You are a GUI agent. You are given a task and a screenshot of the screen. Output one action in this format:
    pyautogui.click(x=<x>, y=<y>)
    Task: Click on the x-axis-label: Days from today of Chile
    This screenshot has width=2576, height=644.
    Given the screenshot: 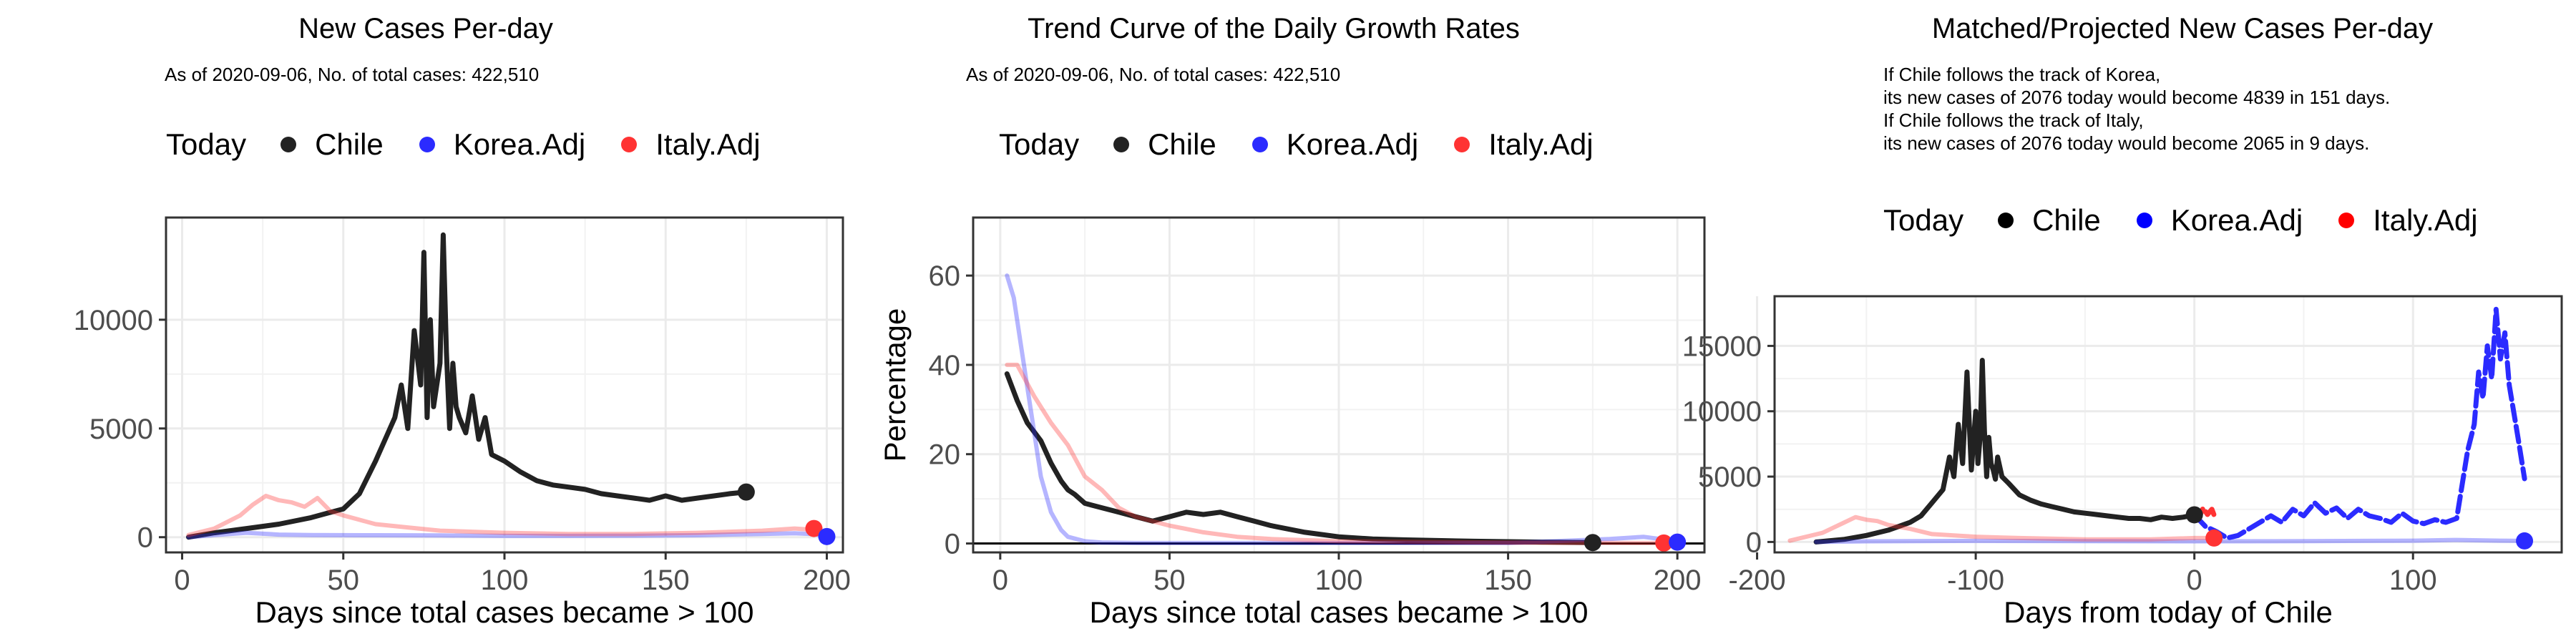 What is the action you would take?
    pyautogui.click(x=2168, y=612)
    